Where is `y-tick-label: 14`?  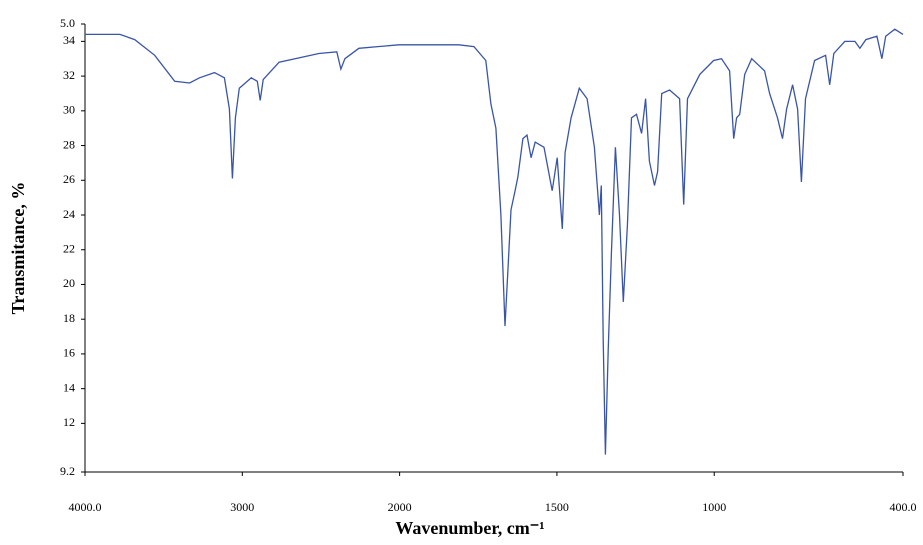 y-tick-label: 14 is located at coordinates (69, 387).